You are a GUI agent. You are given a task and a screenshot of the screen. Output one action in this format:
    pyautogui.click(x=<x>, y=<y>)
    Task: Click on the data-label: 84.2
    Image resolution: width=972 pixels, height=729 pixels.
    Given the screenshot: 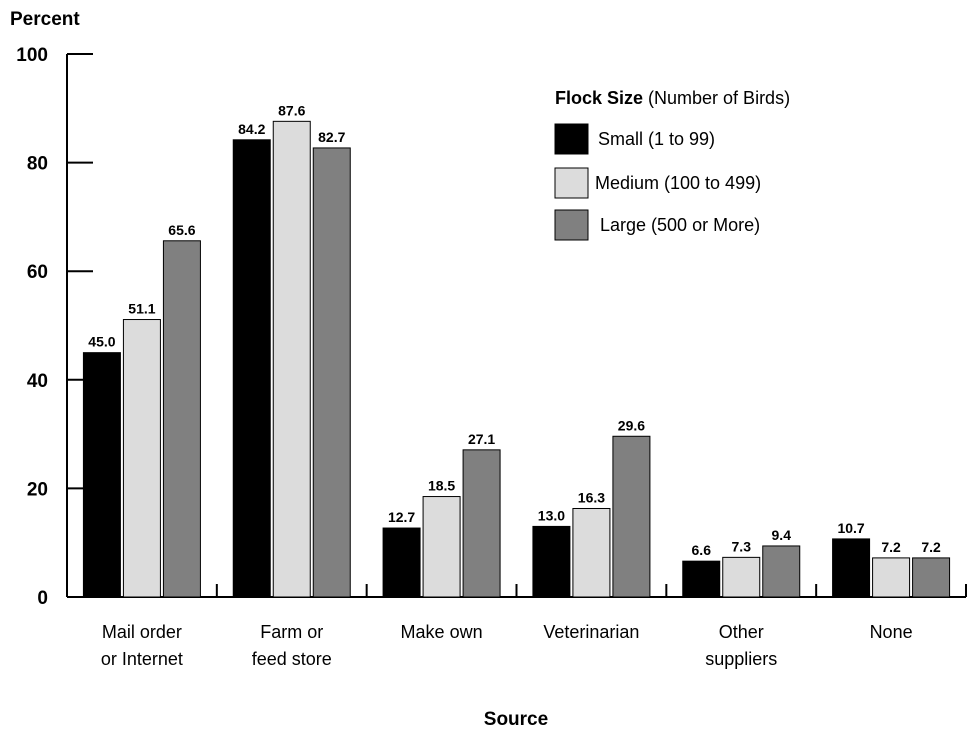 What is the action you would take?
    pyautogui.click(x=251, y=129)
    